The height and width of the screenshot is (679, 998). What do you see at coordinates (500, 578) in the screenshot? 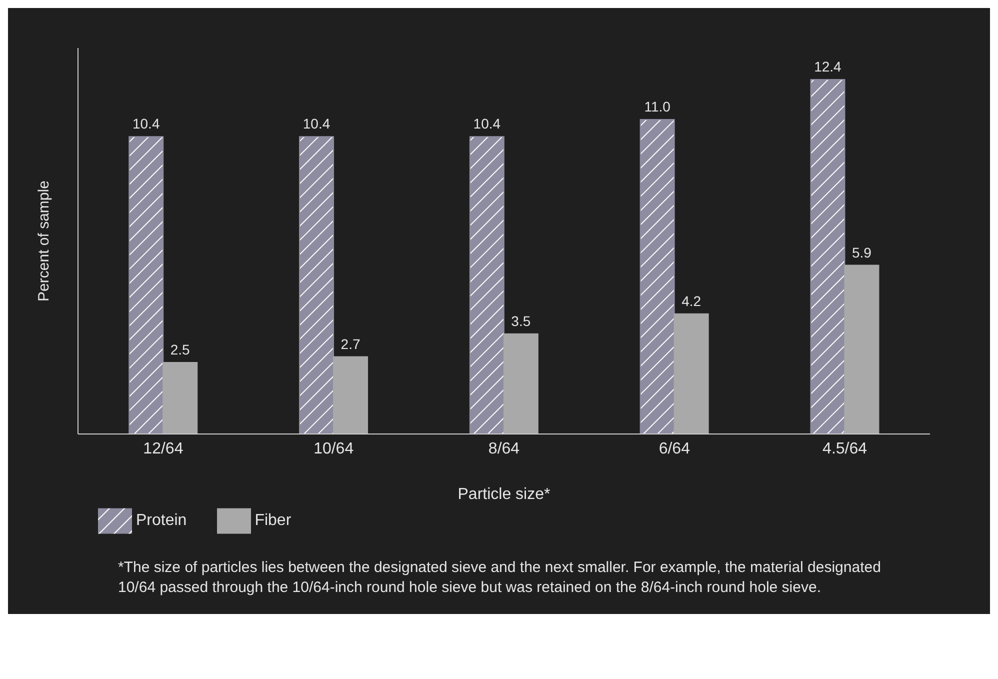
I see `text: *The size of particles lies between the designated sieve and the next smaller. For example, the material designated 10/64 passed through the 10/64-inch round hole sieve but was retained on the 8/64-inch round hole sieve.` at bounding box center [500, 578].